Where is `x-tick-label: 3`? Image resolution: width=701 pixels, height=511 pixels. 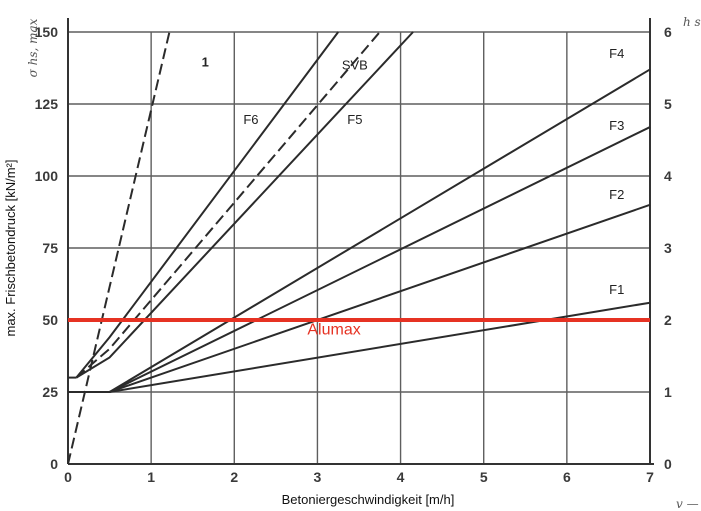
x-tick-label: 3 is located at coordinates (318, 477).